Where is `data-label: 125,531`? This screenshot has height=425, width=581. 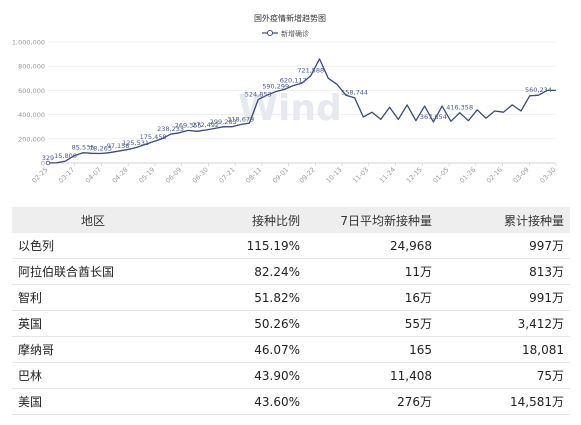
data-label: 125,531 is located at coordinates (135, 143).